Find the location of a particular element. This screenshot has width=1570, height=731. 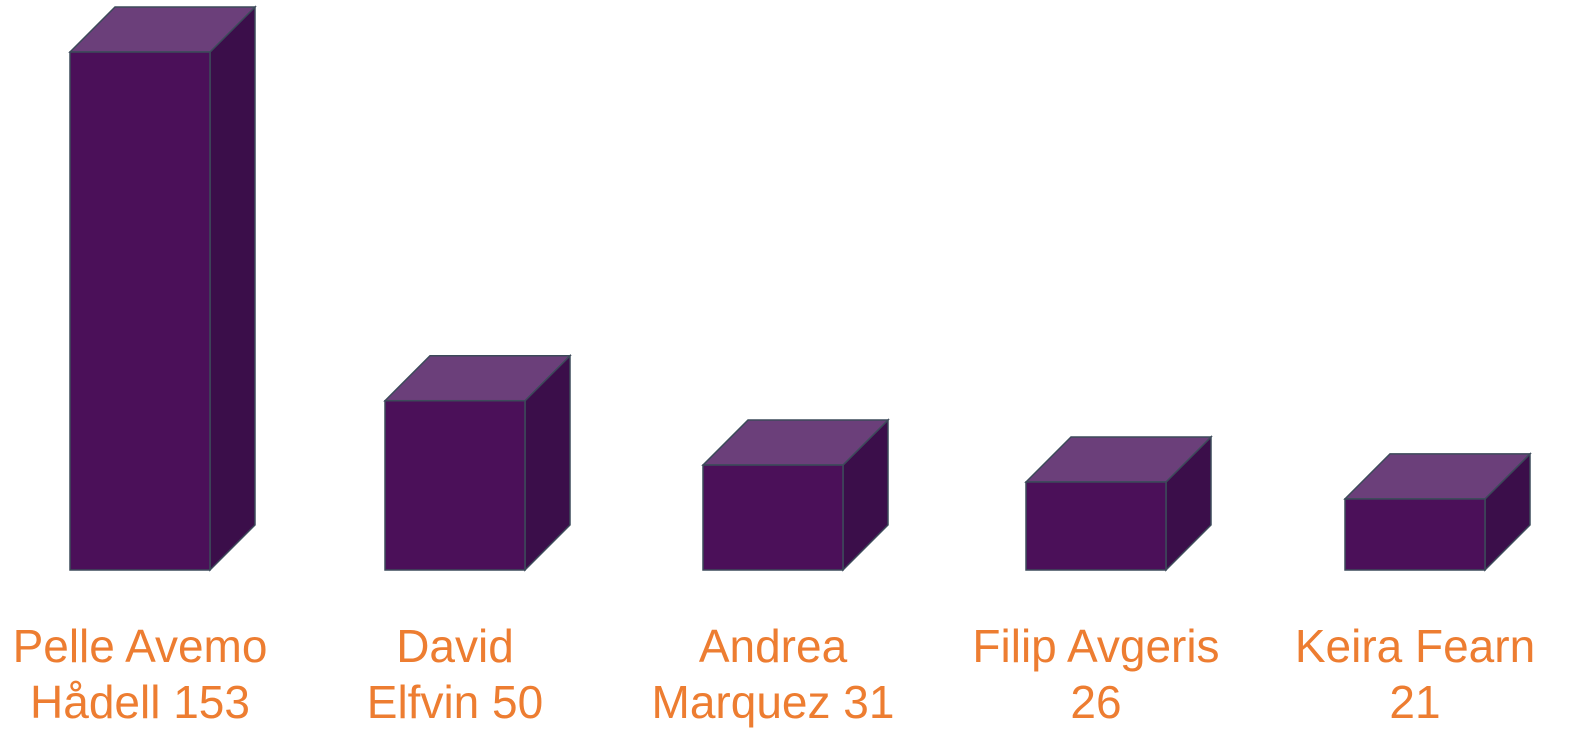

category-label: Keira Fearn is located at coordinates (1415, 646).